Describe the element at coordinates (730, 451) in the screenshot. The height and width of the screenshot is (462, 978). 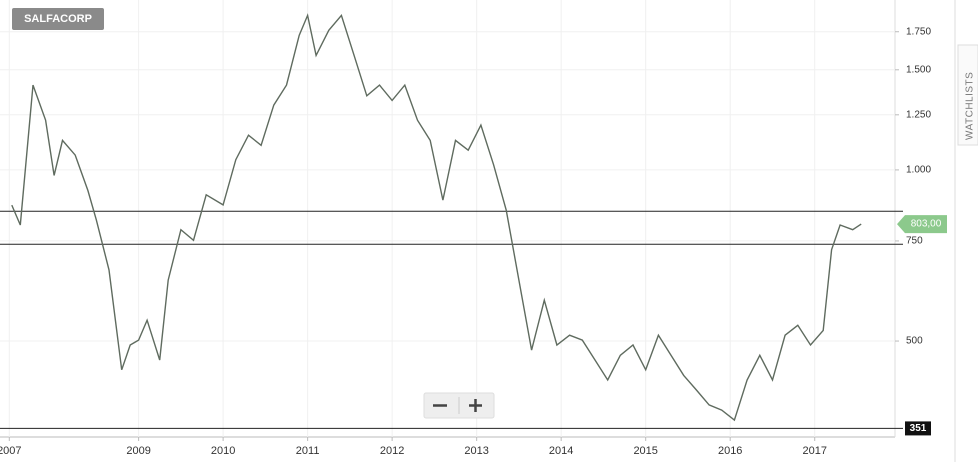
I see `x-tick-label: 2016` at that location.